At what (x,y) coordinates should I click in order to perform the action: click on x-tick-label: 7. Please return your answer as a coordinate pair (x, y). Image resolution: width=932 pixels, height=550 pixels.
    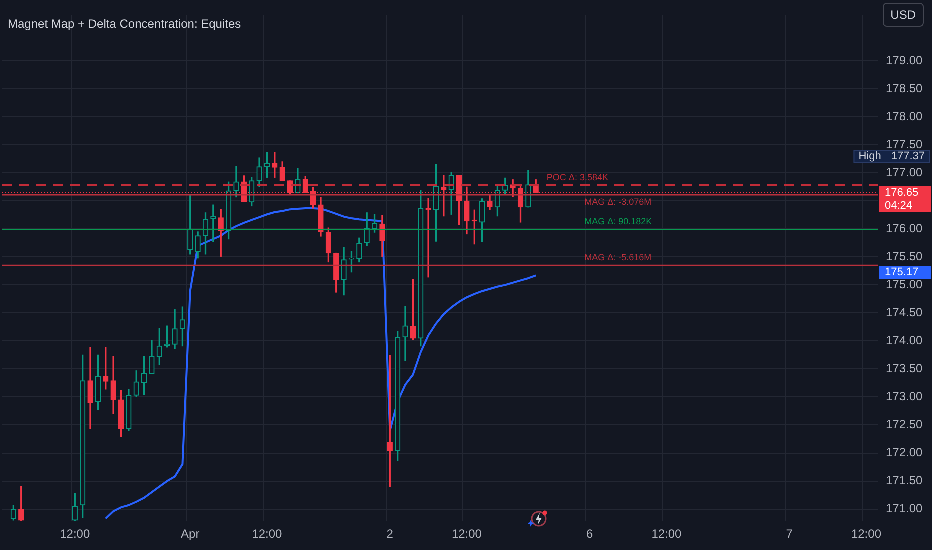
    Looking at the image, I should click on (790, 534).